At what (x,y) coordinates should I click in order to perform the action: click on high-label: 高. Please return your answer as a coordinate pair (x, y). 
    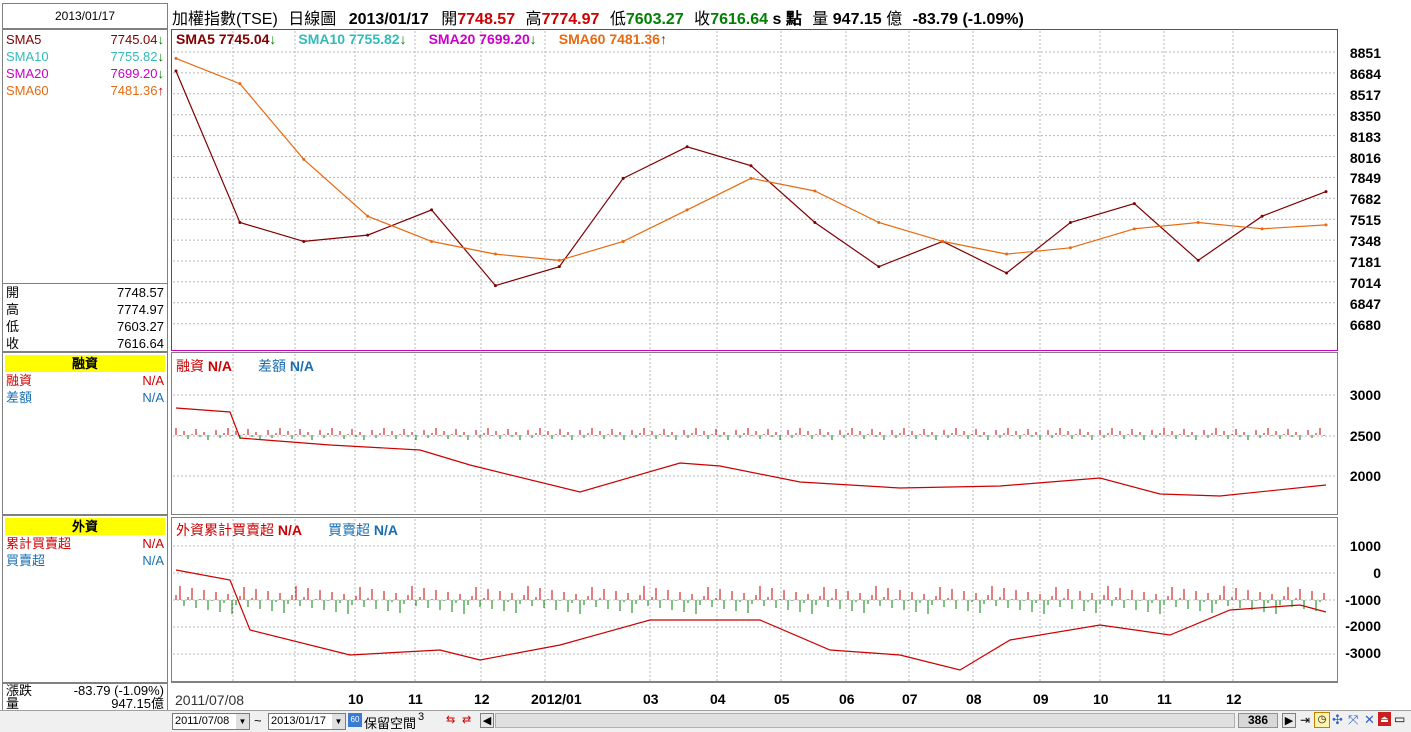
    Looking at the image, I should click on (533, 19).